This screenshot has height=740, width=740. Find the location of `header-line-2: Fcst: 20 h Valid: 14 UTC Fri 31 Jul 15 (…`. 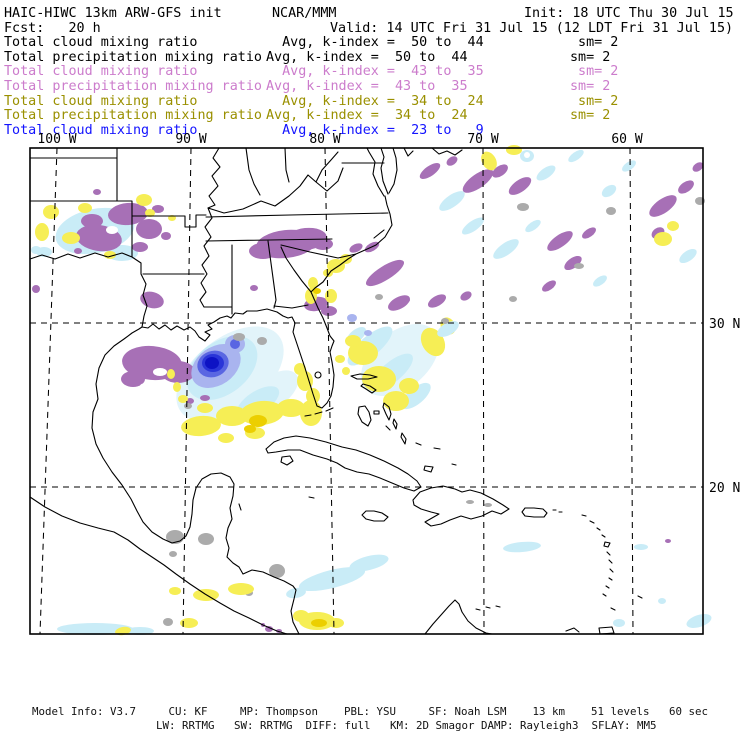

header-line-2: Fcst: 20 h Valid: 14 UTC Fri 31 Jul 15 (… is located at coordinates (370, 28).